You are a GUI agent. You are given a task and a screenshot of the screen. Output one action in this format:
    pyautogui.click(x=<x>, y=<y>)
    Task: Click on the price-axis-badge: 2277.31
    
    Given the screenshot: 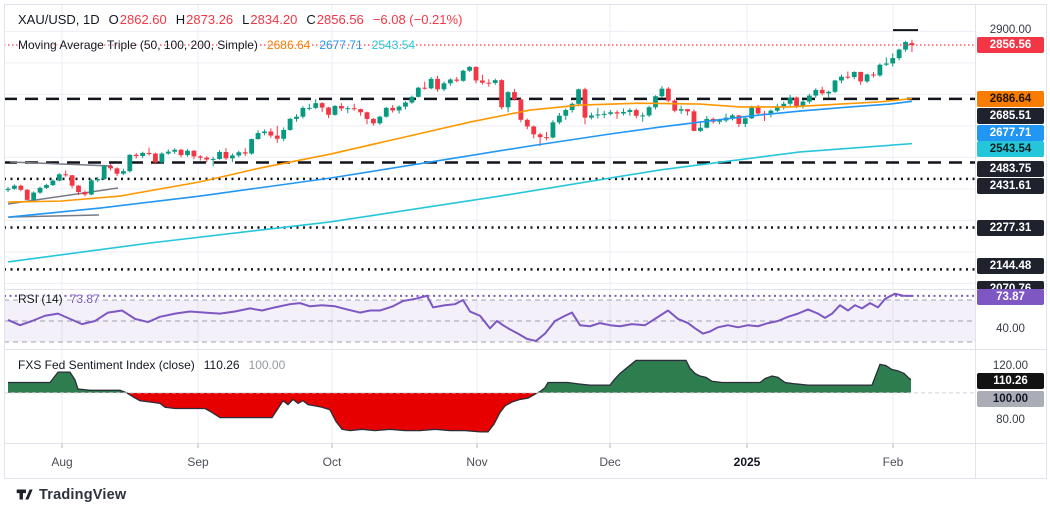 What is the action you would take?
    pyautogui.click(x=1010, y=227)
    